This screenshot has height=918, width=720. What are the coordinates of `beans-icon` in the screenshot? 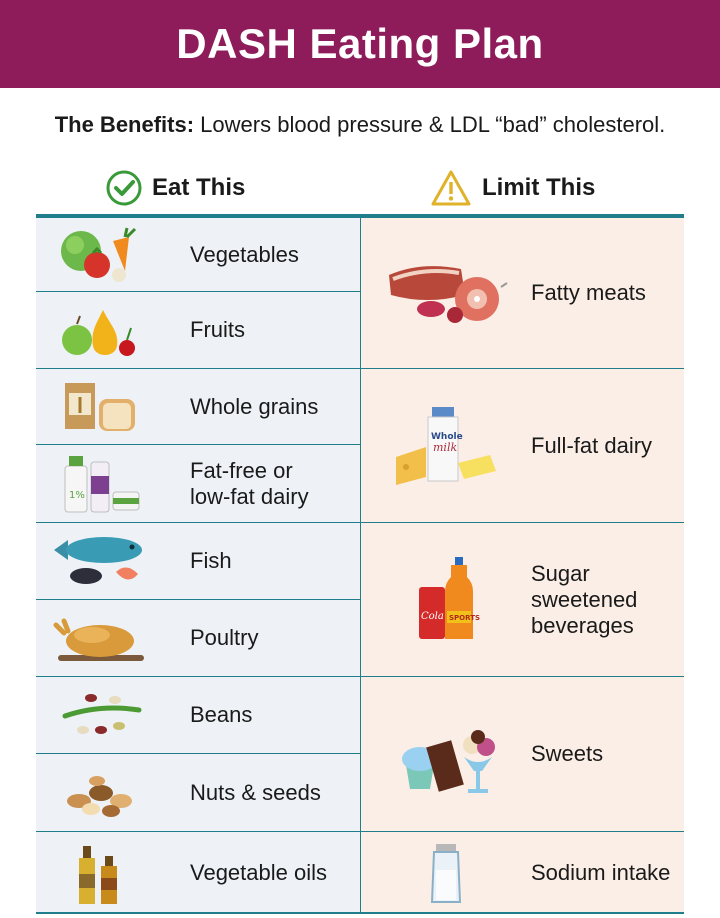 It's located at (100, 715).